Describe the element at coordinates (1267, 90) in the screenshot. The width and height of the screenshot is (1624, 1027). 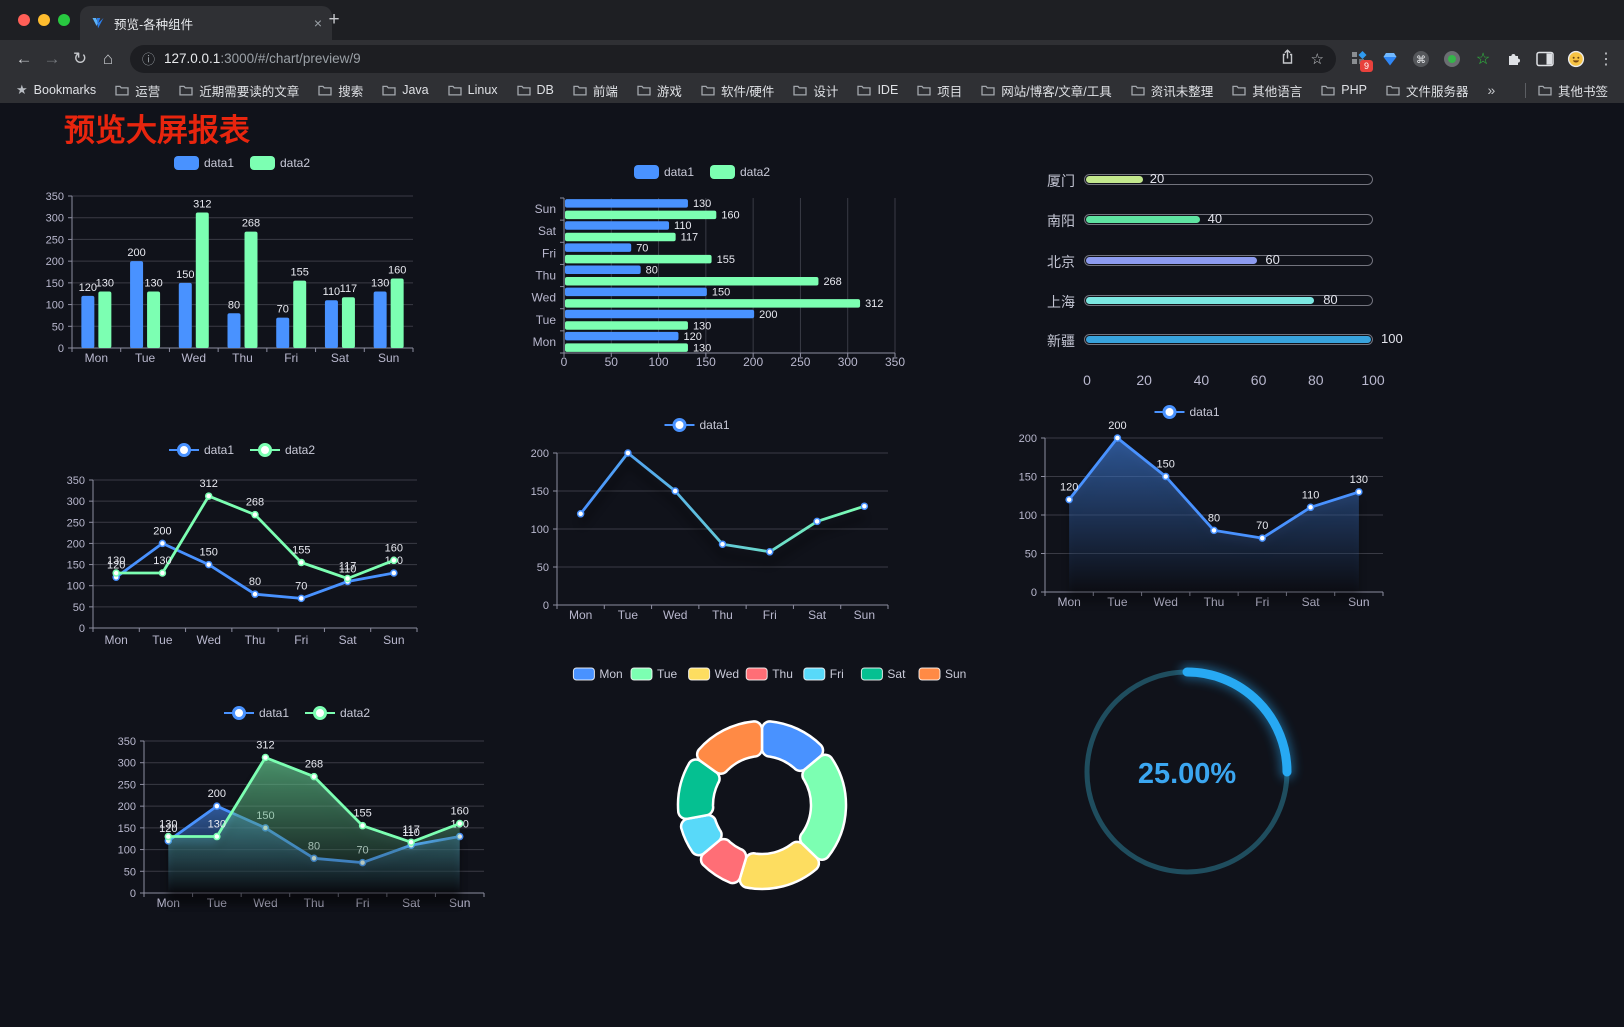
I see `bookmark-item: 其他语言` at that location.